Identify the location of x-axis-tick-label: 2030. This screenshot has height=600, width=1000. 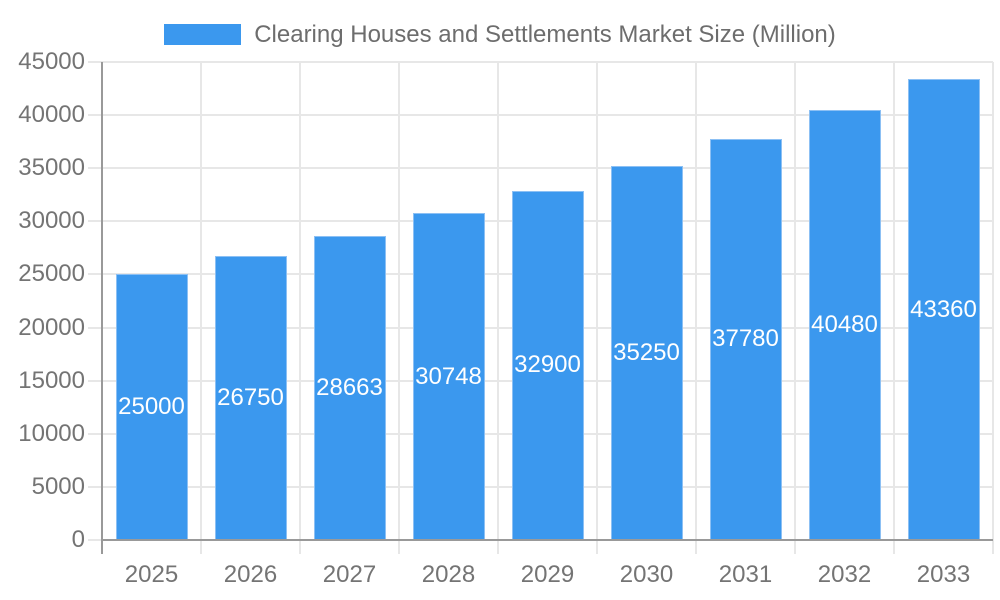
(646, 574).